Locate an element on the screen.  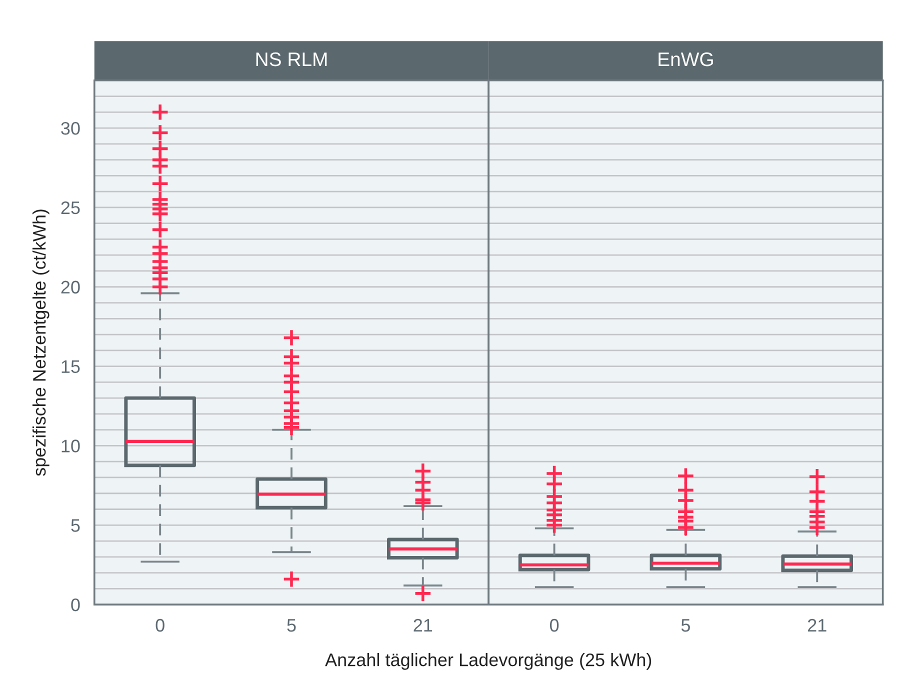
y-tick-label: 15 is located at coordinates (71, 367).